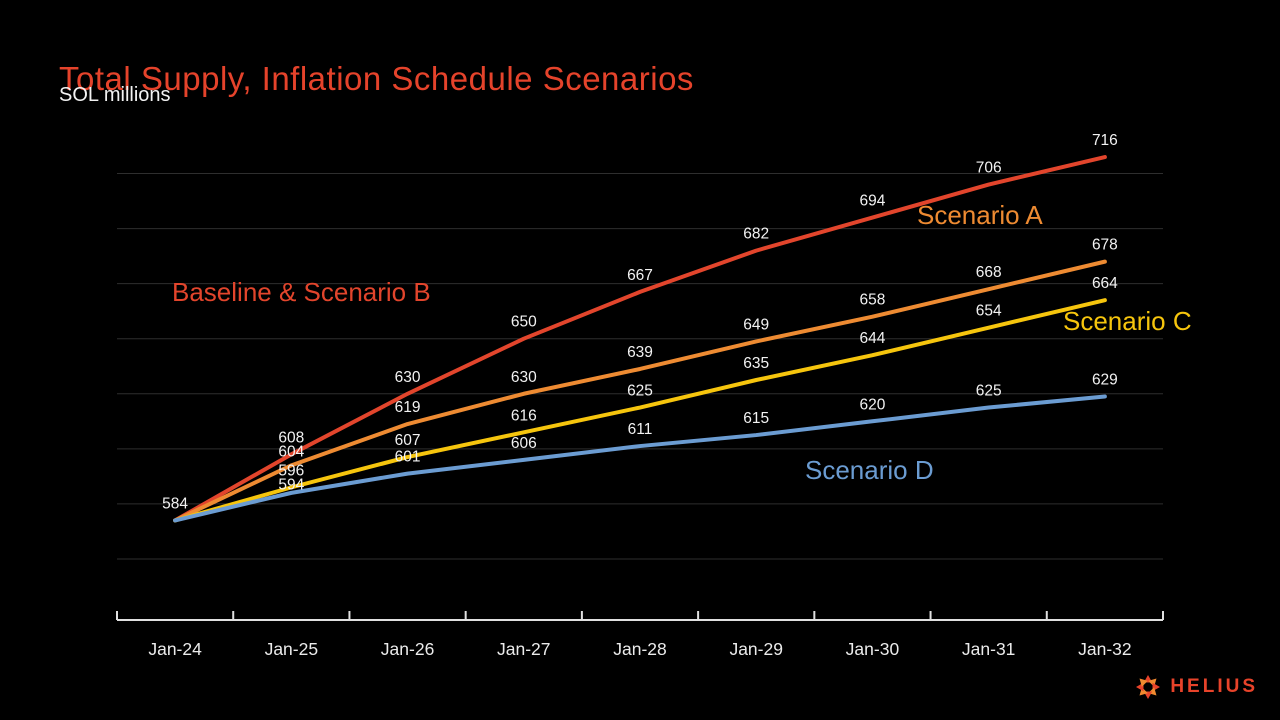 The image size is (1280, 720). I want to click on x-tick-label: Jan-28, so click(640, 649).